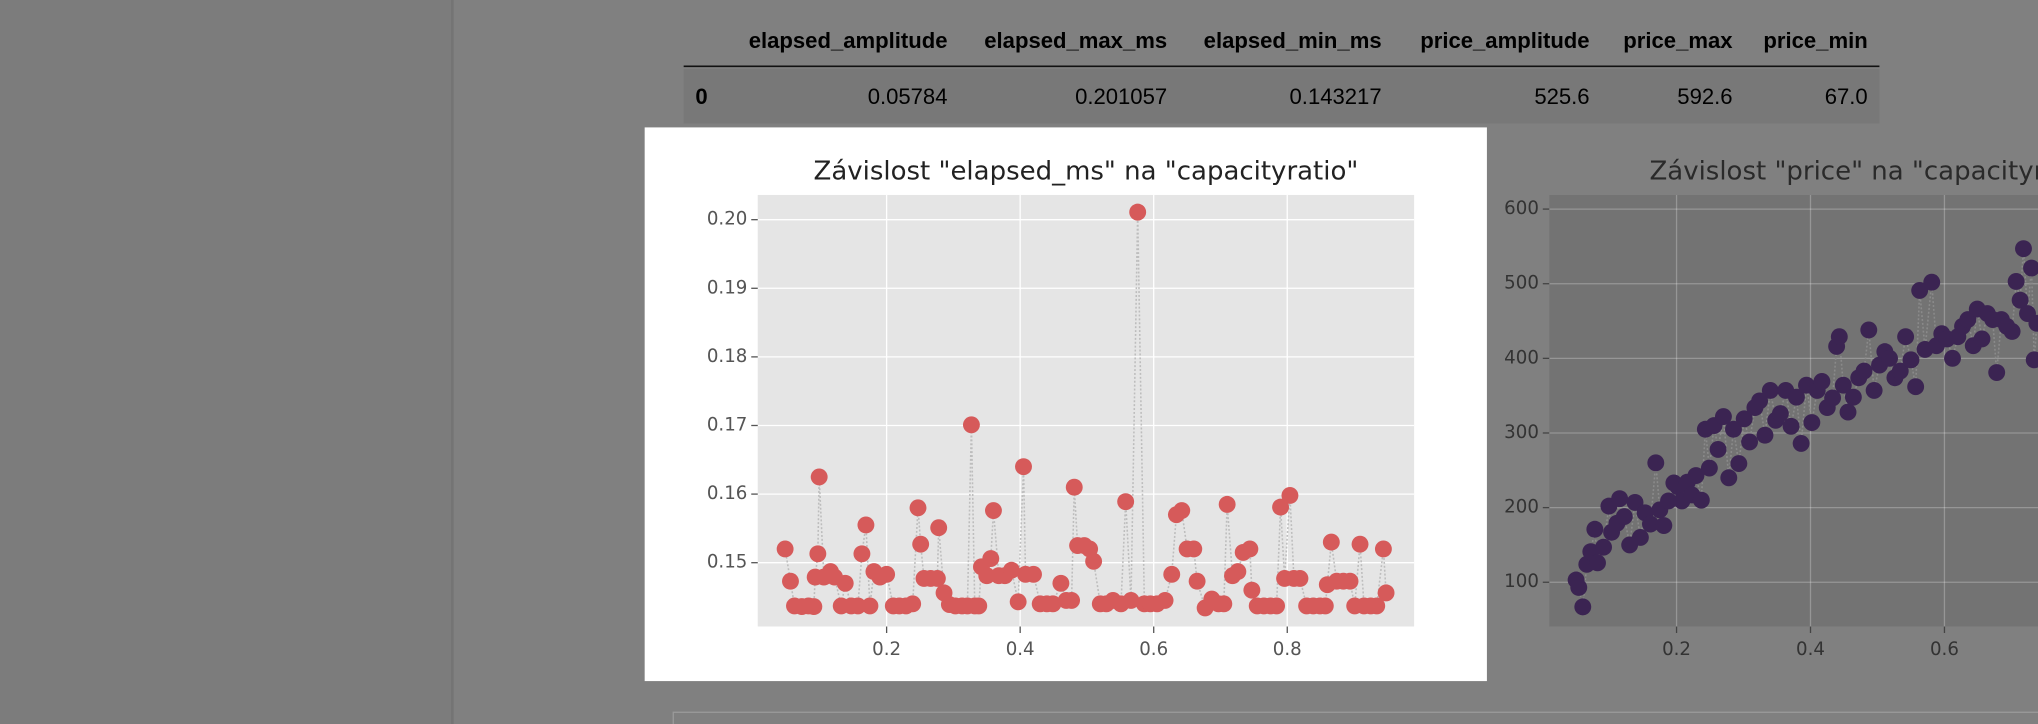  I want to click on x-tick-label: 0.8, so click(1287, 649).